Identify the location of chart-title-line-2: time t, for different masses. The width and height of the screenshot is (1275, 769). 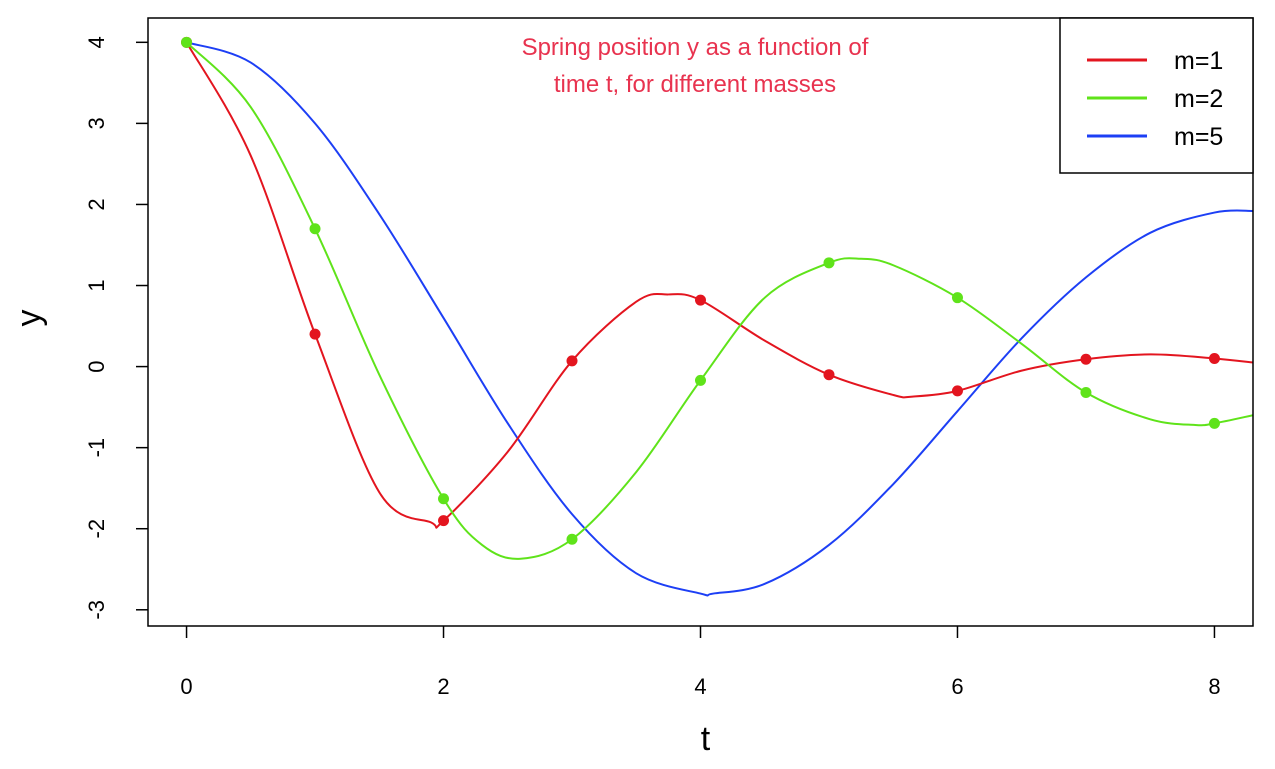
(695, 84).